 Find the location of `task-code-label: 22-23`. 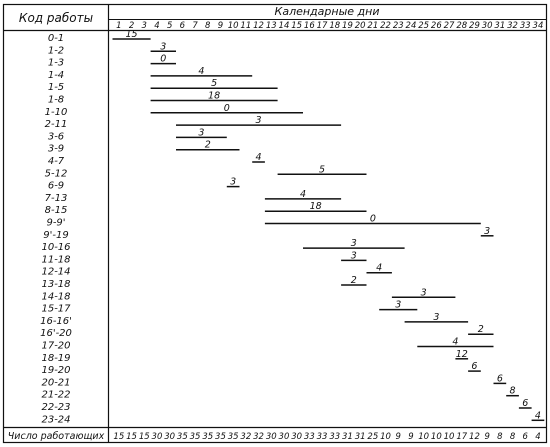

task-code-label: 22-23 is located at coordinates (55, 407).